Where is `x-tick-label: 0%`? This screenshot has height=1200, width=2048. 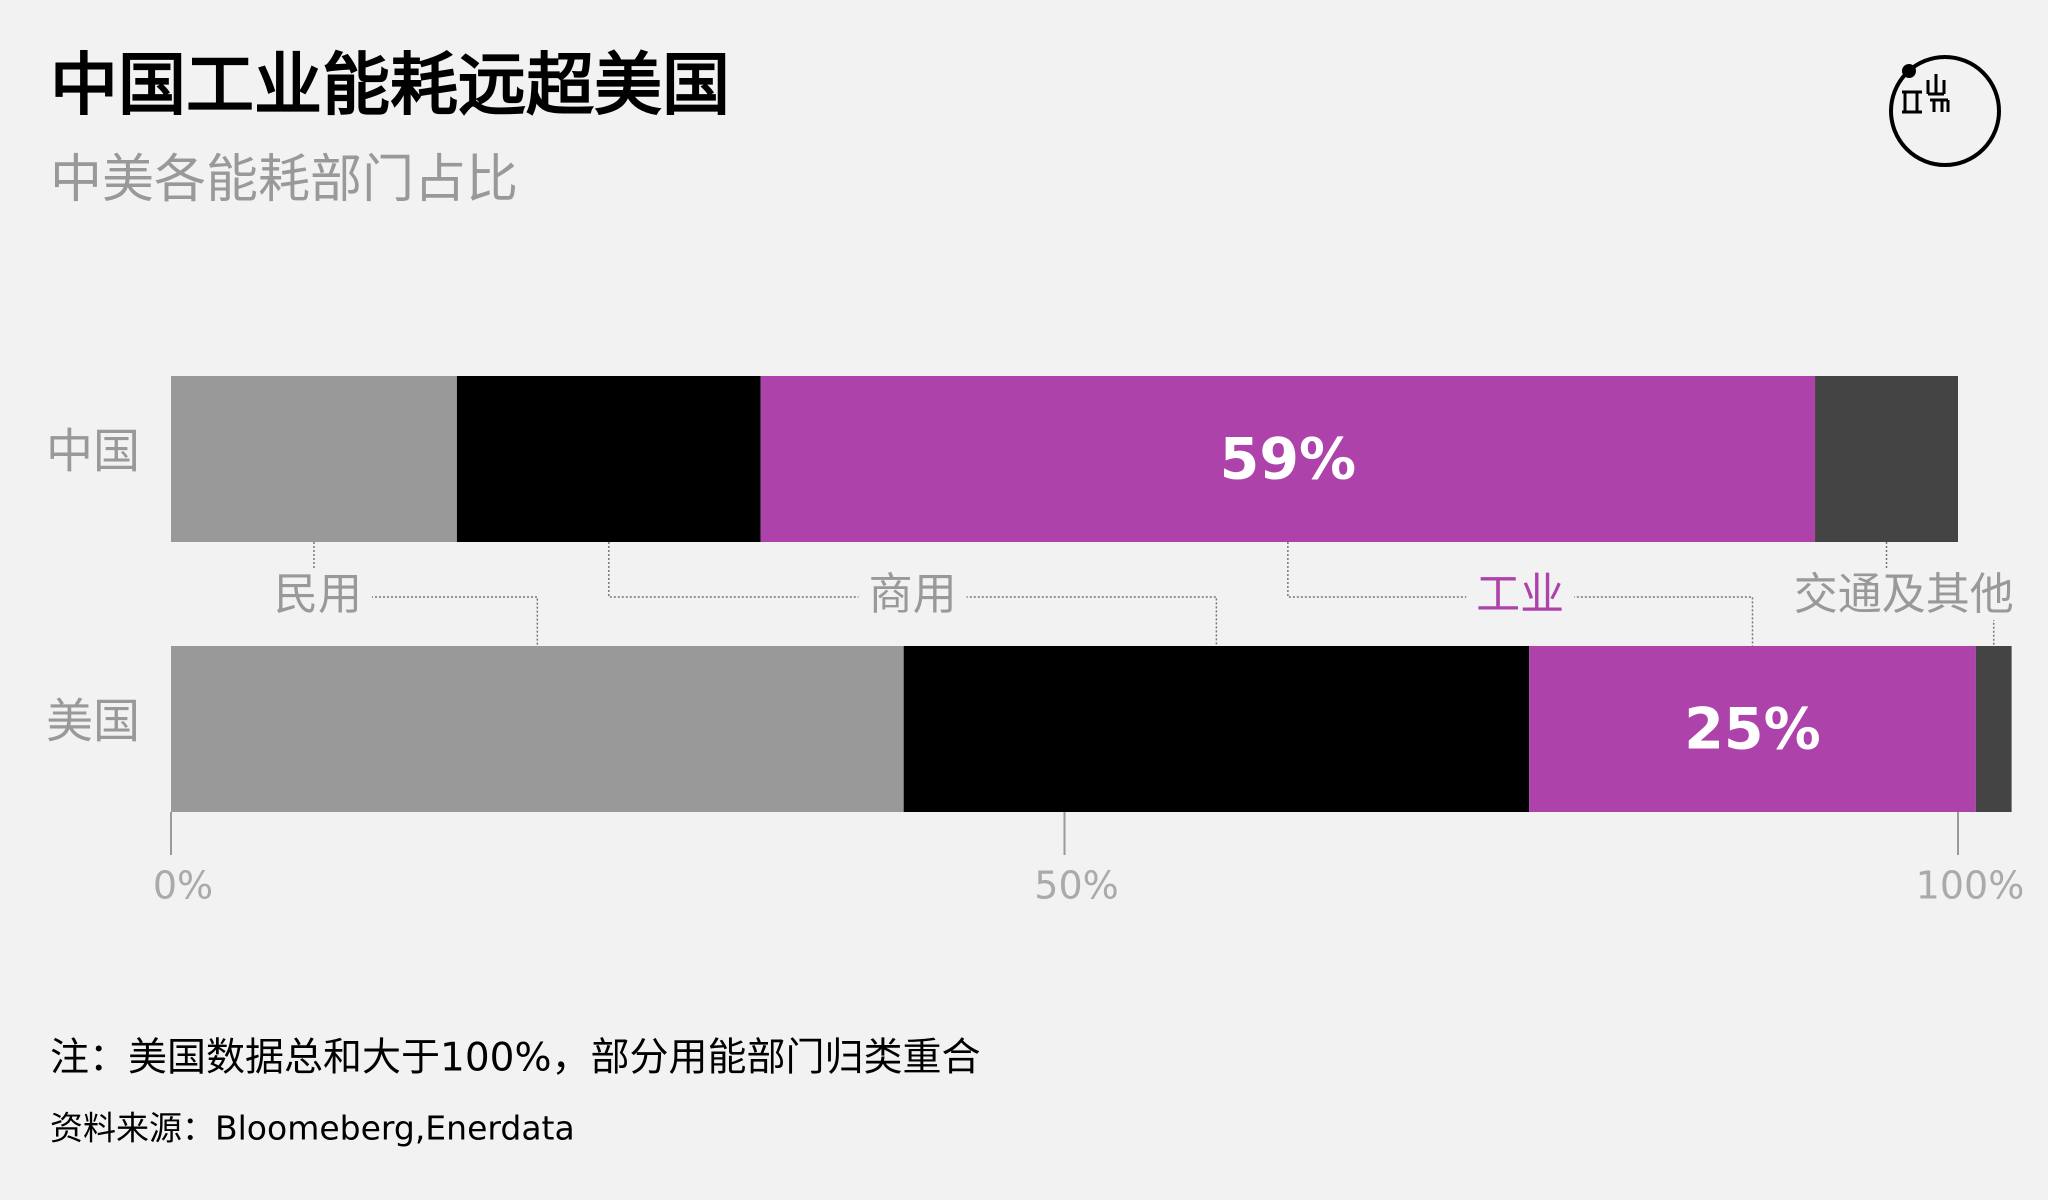 x-tick-label: 0% is located at coordinates (183, 886).